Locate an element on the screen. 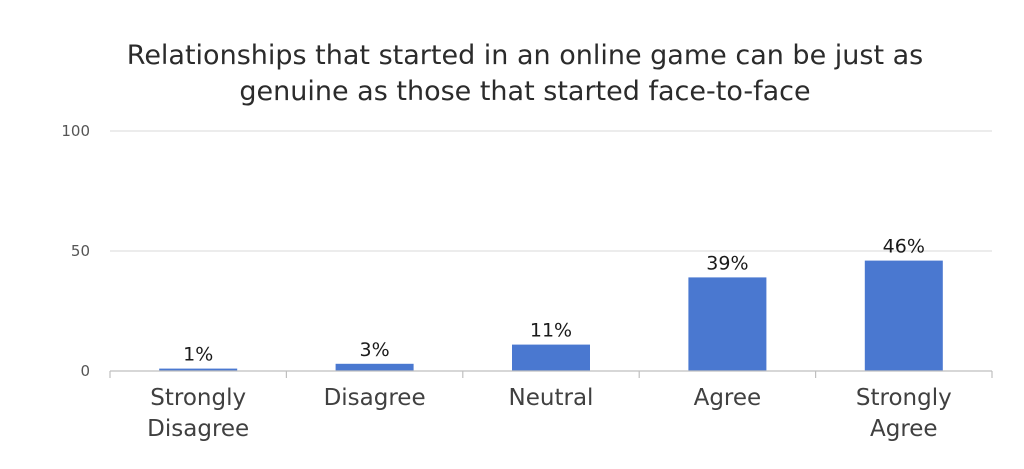  x-tick-label-line: Neutral is located at coordinates (551, 398).